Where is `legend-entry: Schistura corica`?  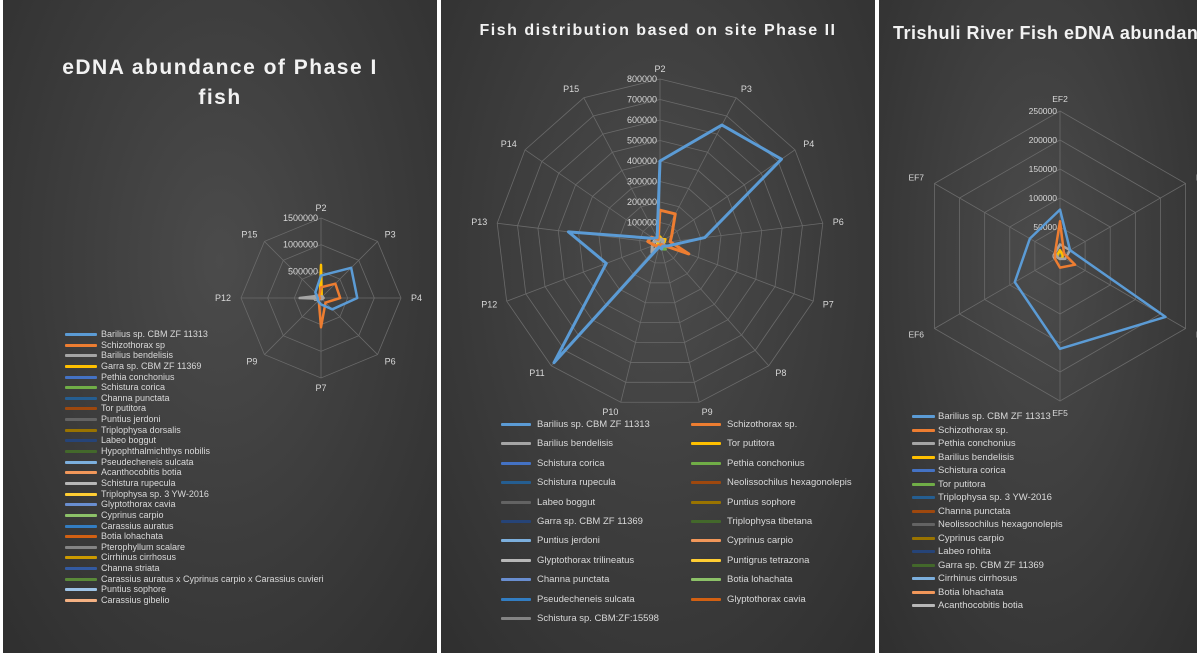 legend-entry: Schistura corica is located at coordinates (596, 463).